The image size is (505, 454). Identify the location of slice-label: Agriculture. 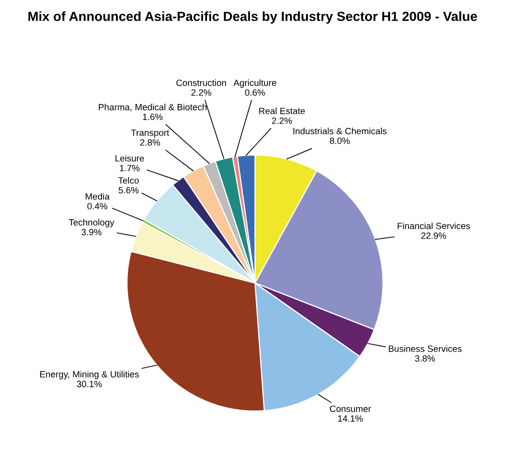
(254, 83).